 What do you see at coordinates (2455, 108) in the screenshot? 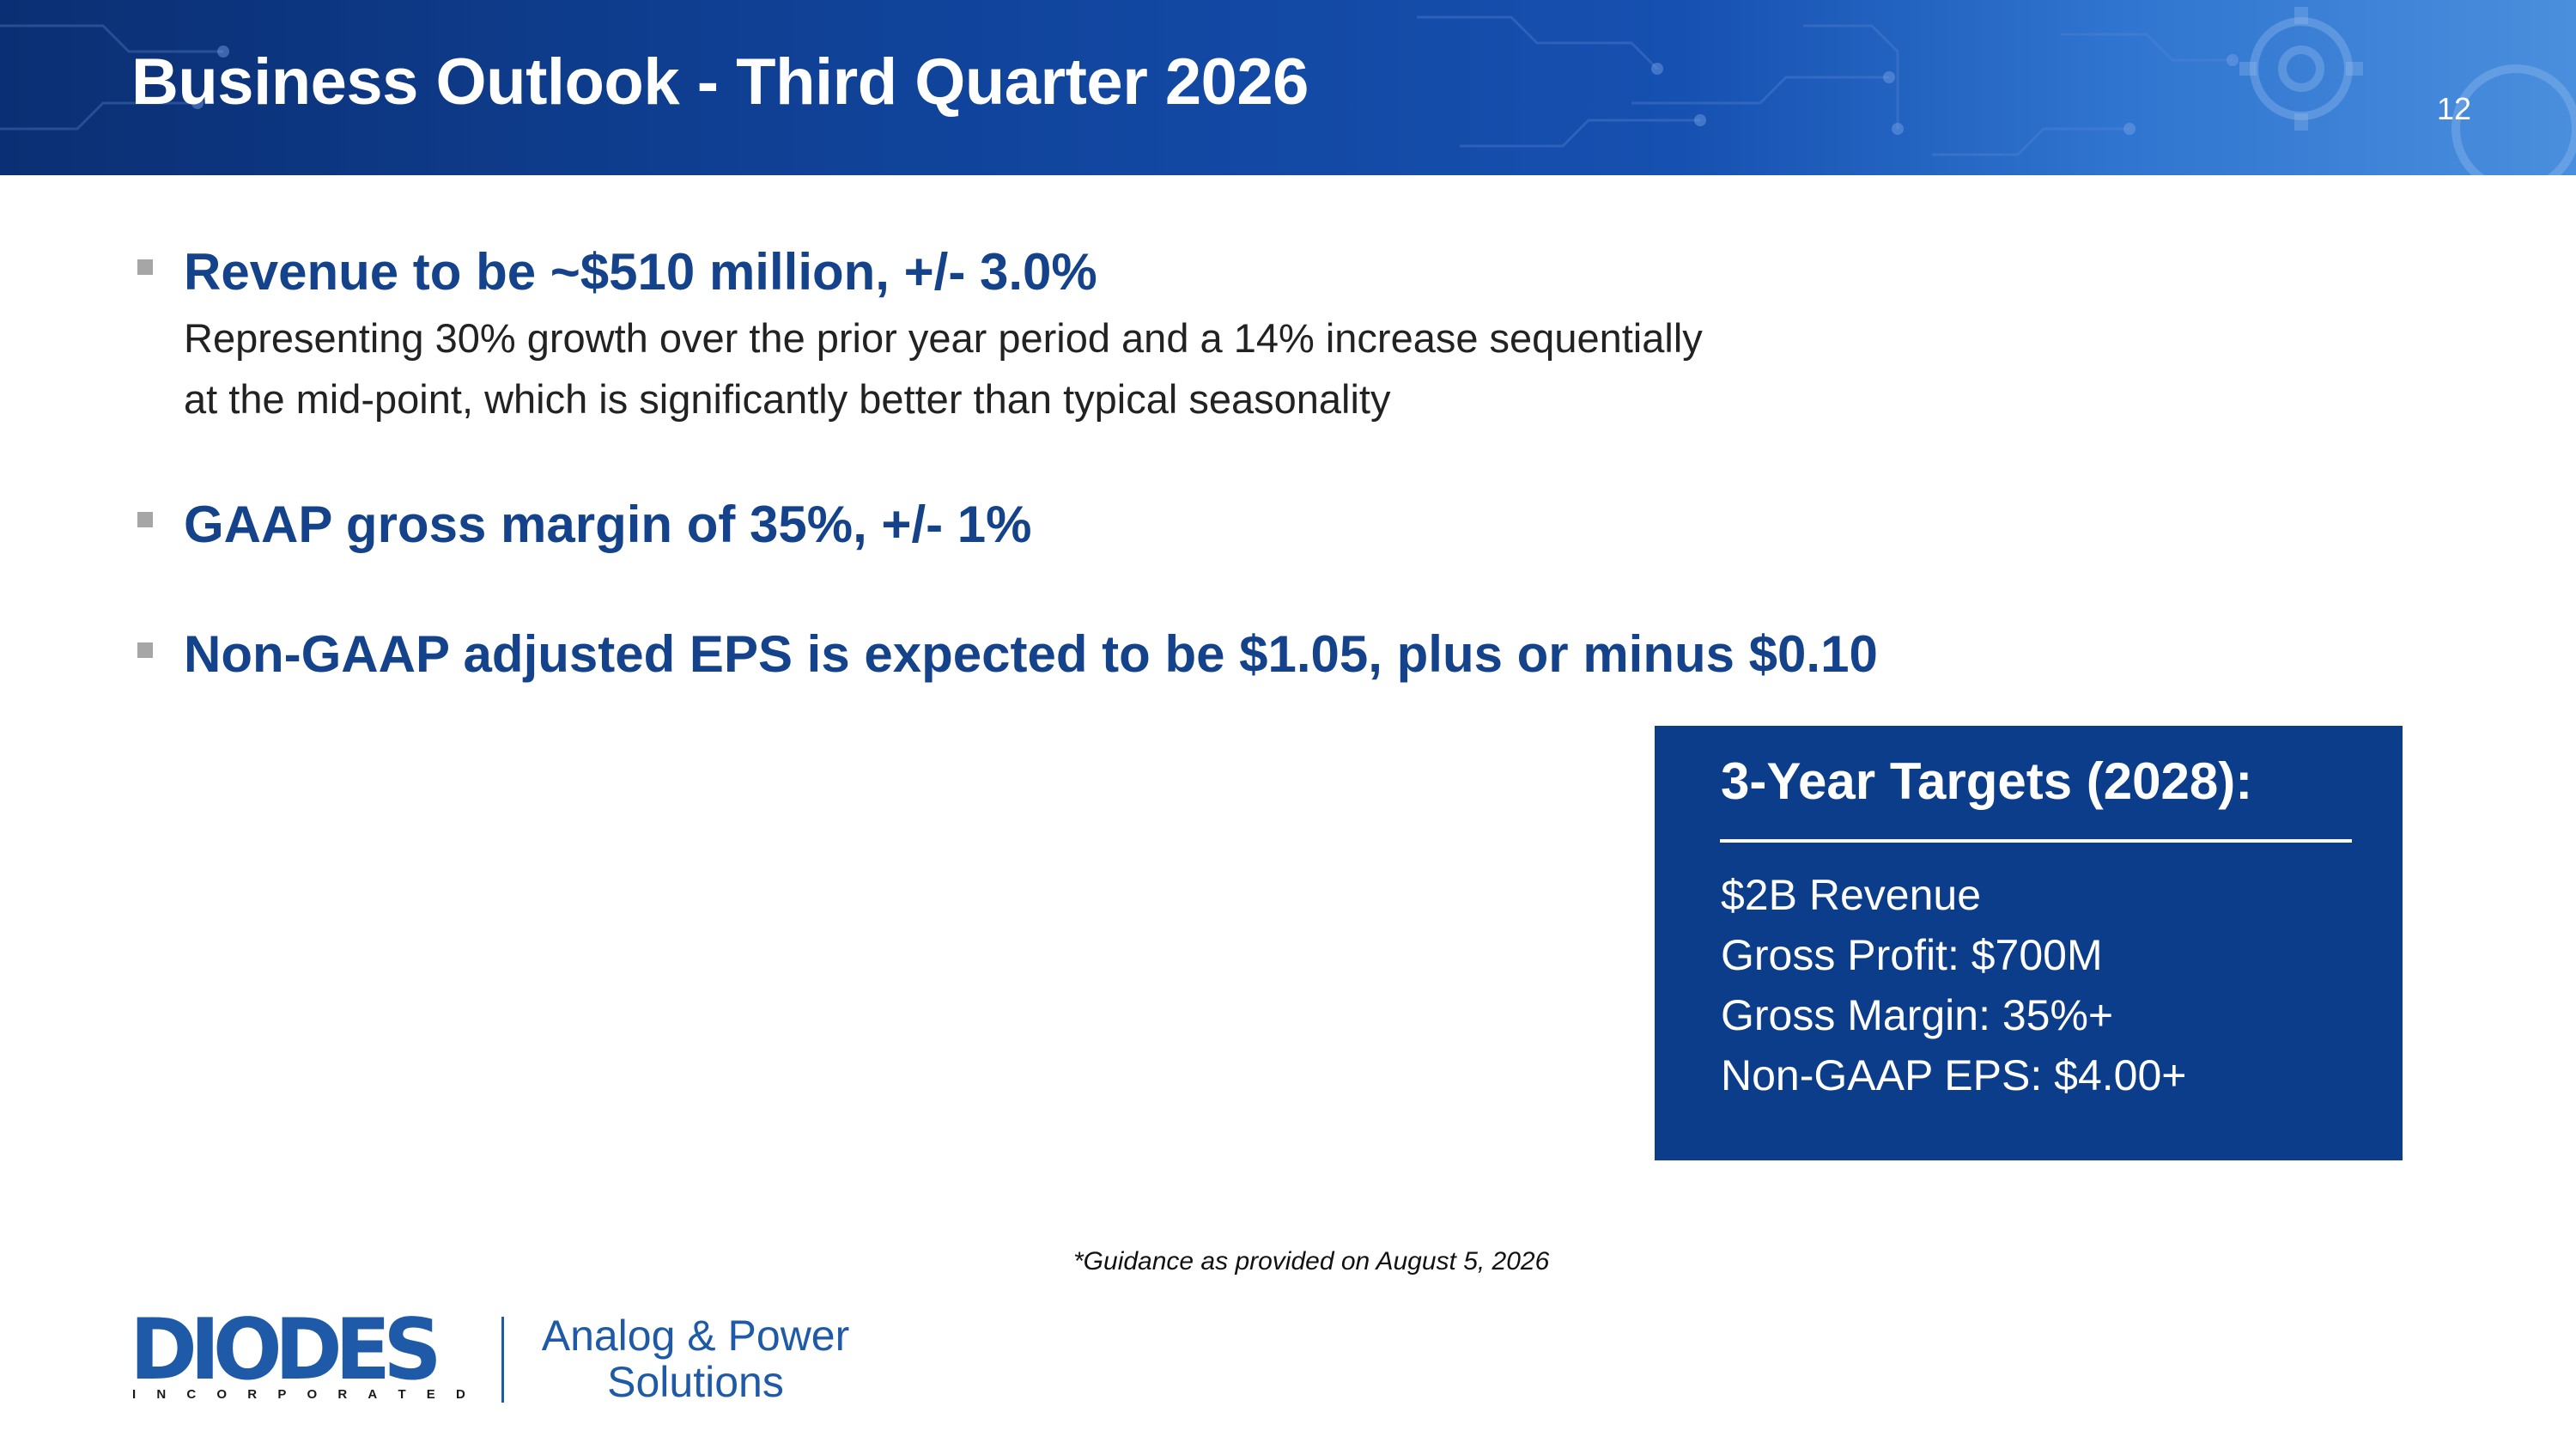
I see `page-number: 12` at bounding box center [2455, 108].